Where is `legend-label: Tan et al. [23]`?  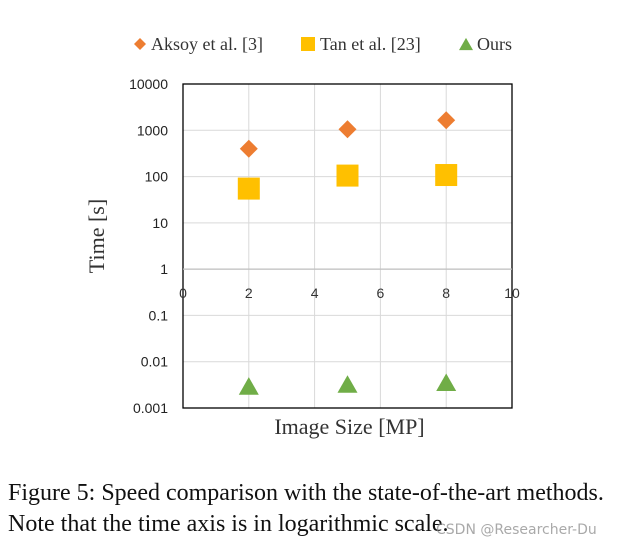 legend-label: Tan et al. [23] is located at coordinates (370, 44).